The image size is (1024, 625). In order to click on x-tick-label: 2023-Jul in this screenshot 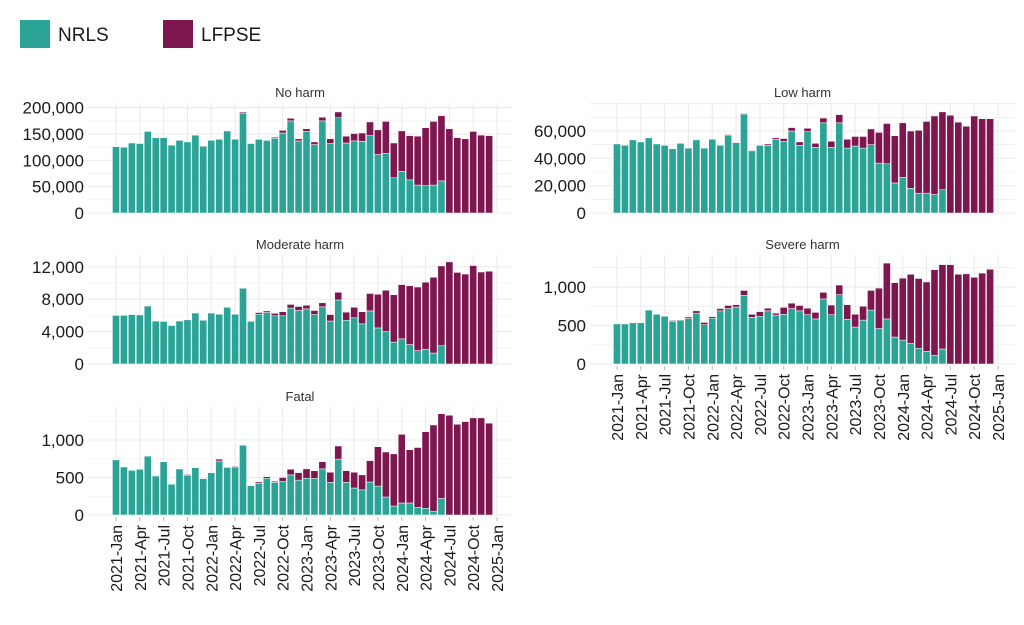, I will do `click(856, 404)`.